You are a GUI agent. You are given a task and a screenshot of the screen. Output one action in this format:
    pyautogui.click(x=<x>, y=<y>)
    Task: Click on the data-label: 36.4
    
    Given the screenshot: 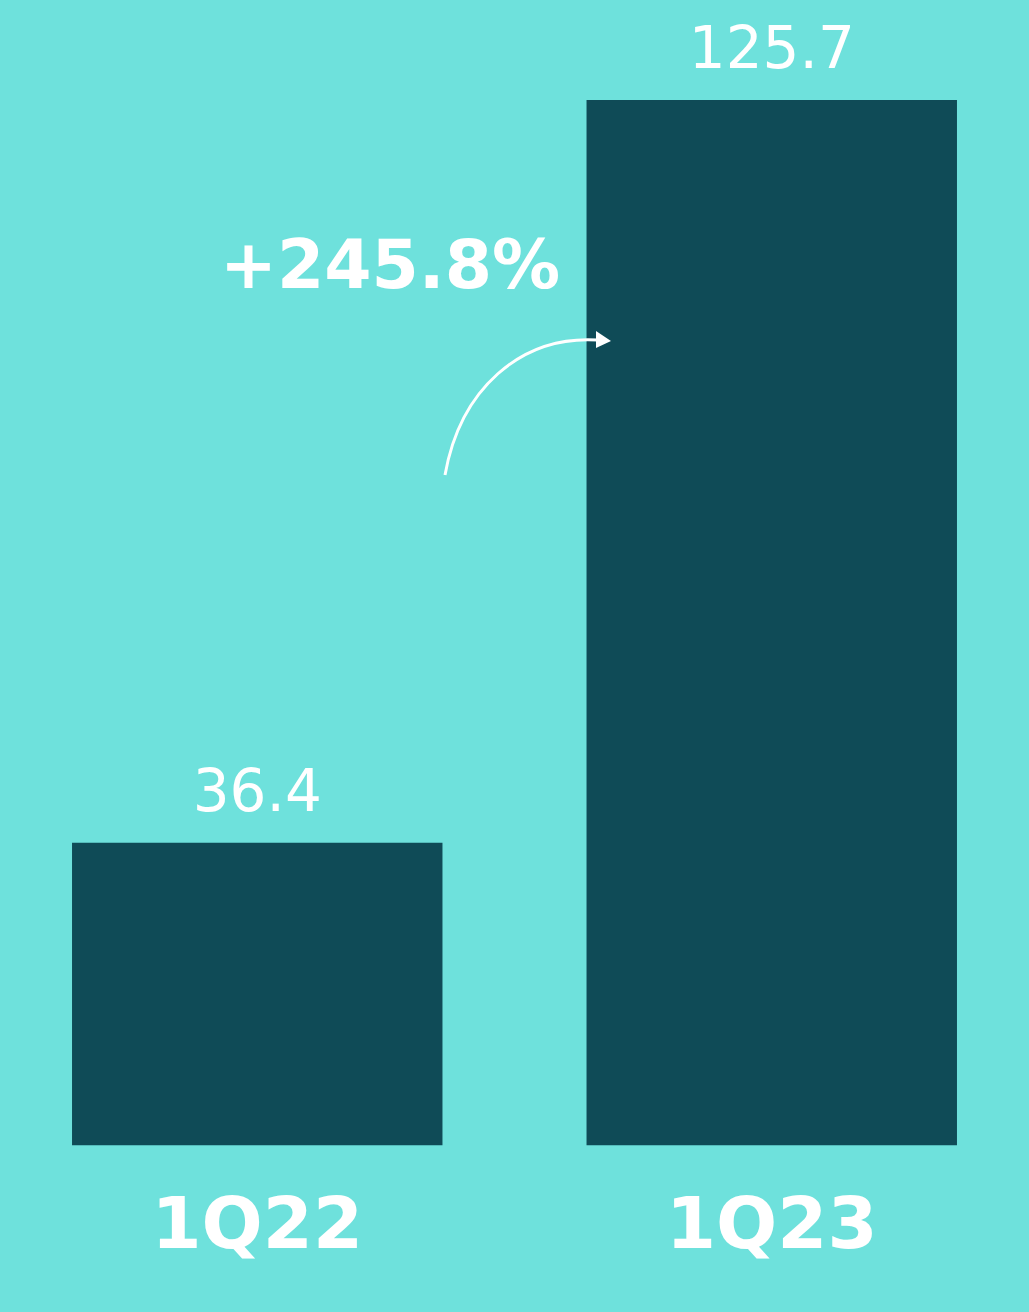 What is the action you would take?
    pyautogui.click(x=257, y=790)
    